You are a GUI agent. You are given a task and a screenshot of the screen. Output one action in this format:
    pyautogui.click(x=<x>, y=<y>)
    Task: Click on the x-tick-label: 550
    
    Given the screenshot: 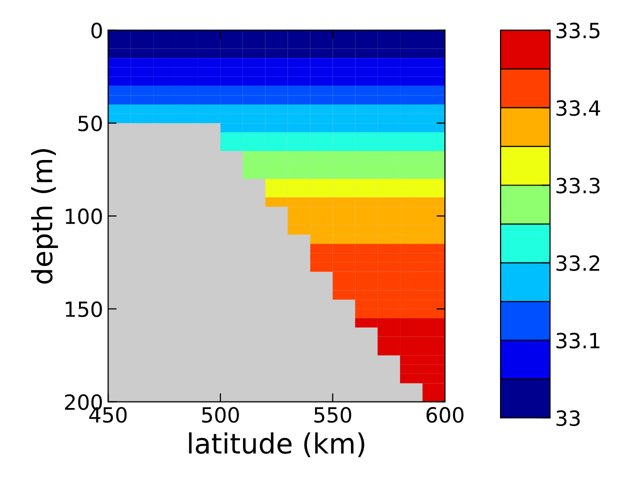 What is the action you would take?
    pyautogui.click(x=333, y=415)
    